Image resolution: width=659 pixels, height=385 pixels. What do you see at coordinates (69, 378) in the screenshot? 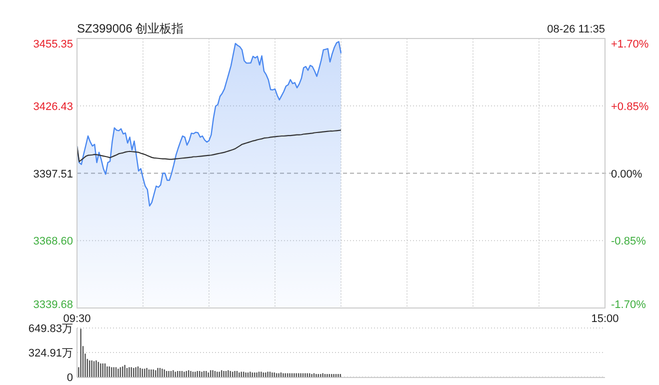
I see `y-tick-label: 0` at bounding box center [69, 378].